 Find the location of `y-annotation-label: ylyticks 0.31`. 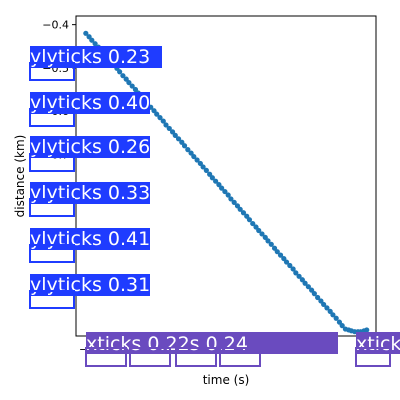

y-annotation-label: ylyticks 0.31 is located at coordinates (90, 285).